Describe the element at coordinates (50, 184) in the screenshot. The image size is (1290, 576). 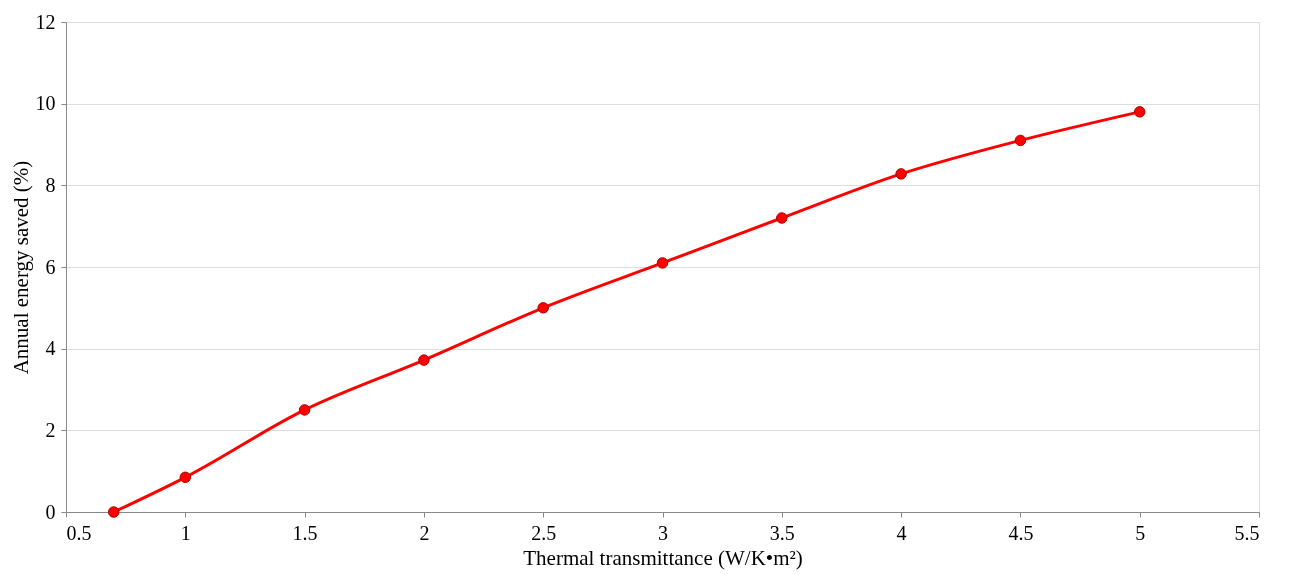
I see `y-tick-label: 8` at that location.